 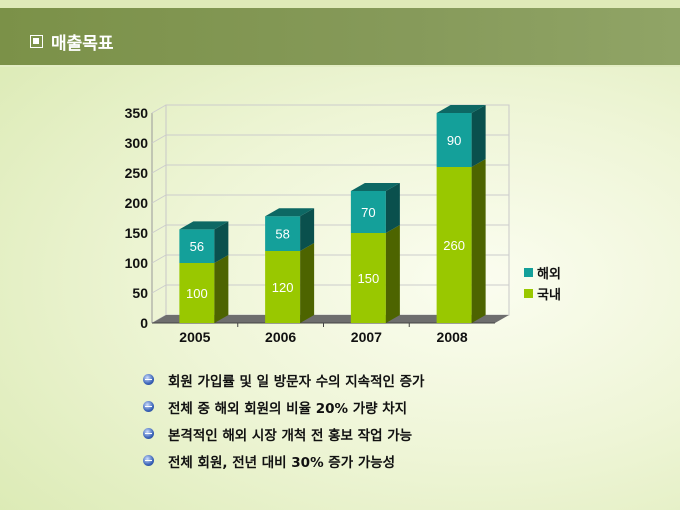 I want to click on data-label: 150, so click(x=369, y=278).